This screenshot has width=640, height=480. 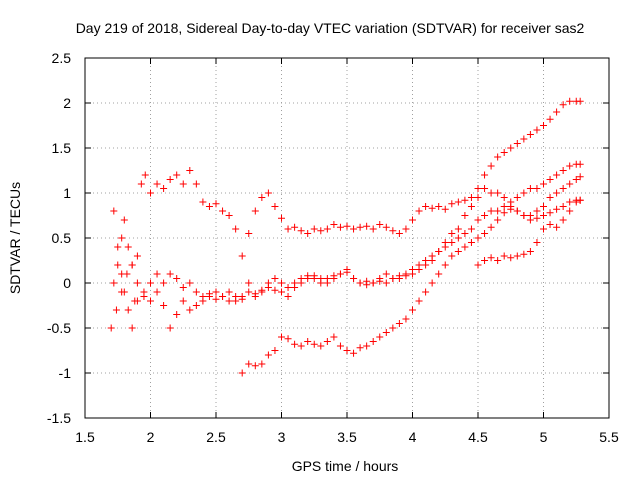 I want to click on x-tick-label: 2, so click(x=151, y=437).